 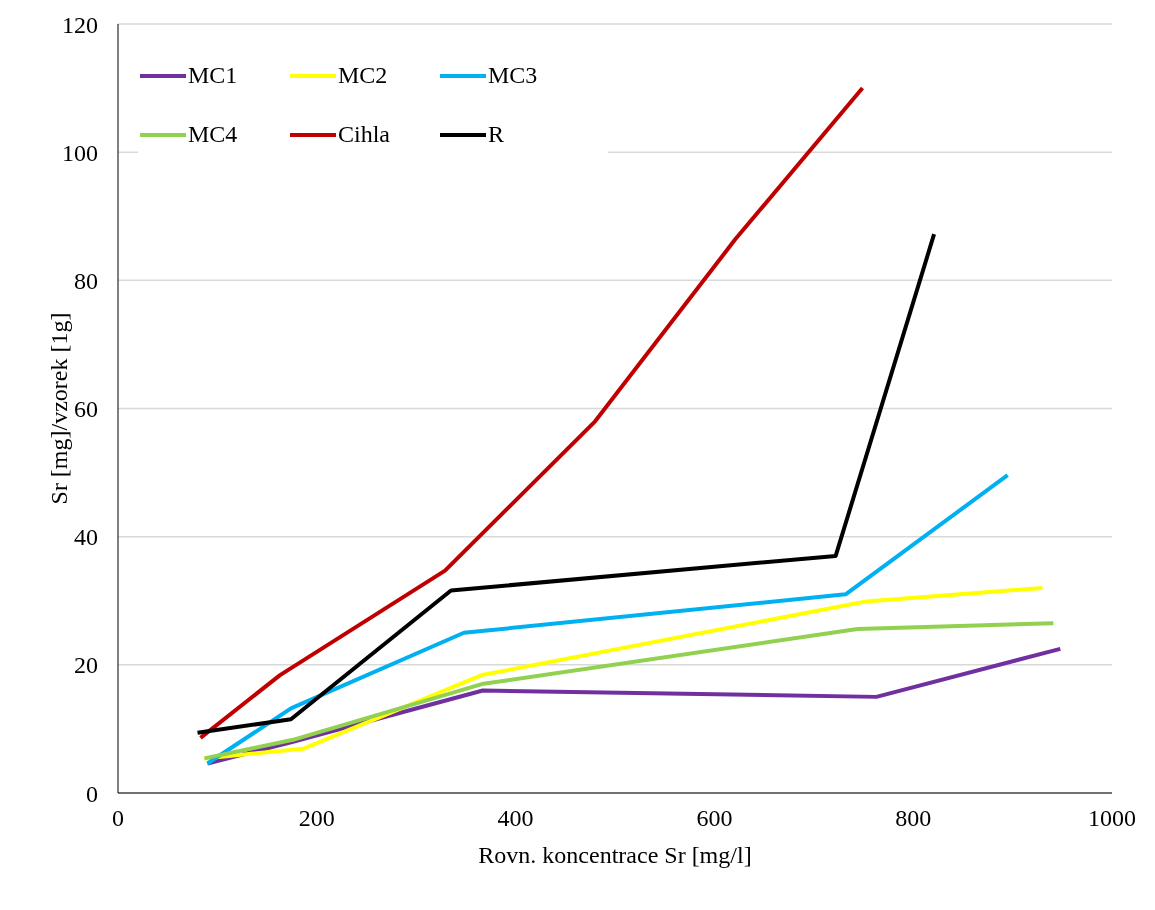 What do you see at coordinates (58, 408) in the screenshot?
I see `y-axis-title: Sr [mg]/vzorek [1g]` at bounding box center [58, 408].